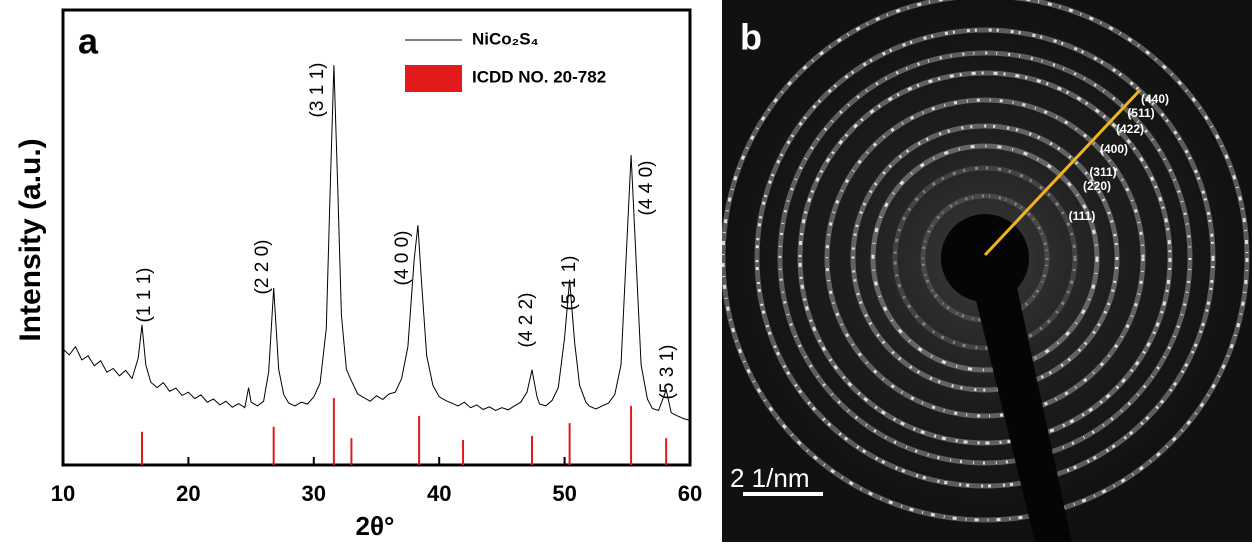 This screenshot has width=1252, height=547. What do you see at coordinates (317, 90) in the screenshot?
I see `peak-label: (3 1 1)` at bounding box center [317, 90].